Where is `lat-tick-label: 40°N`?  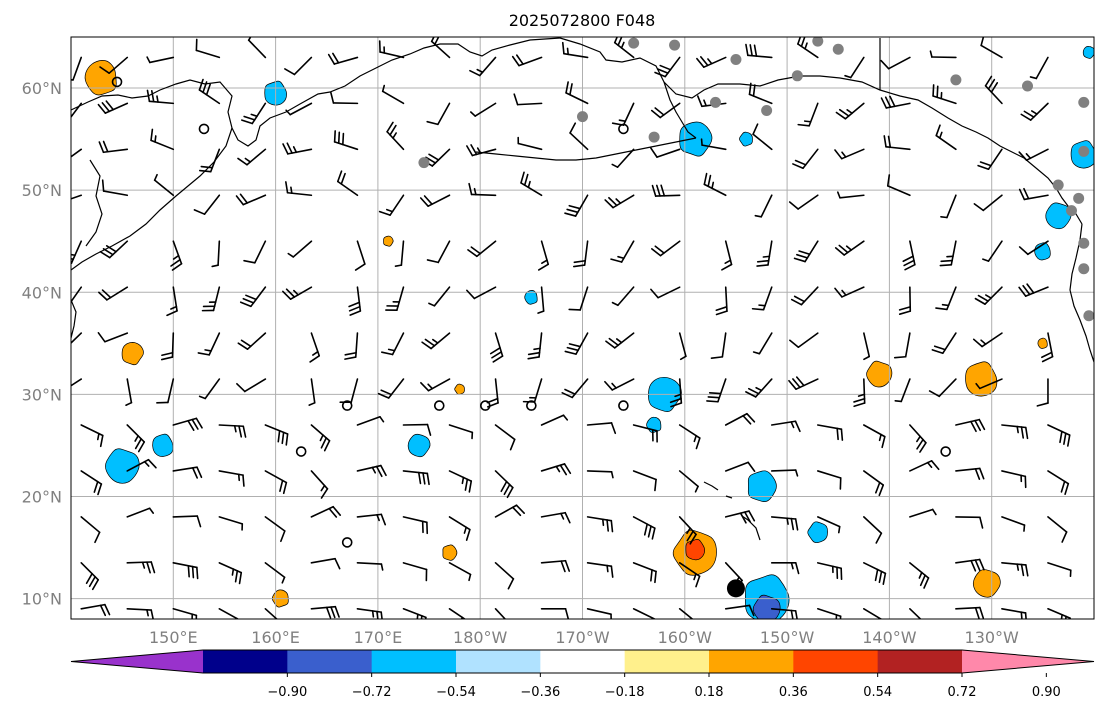
lat-tick-label: 40°N is located at coordinates (42, 292).